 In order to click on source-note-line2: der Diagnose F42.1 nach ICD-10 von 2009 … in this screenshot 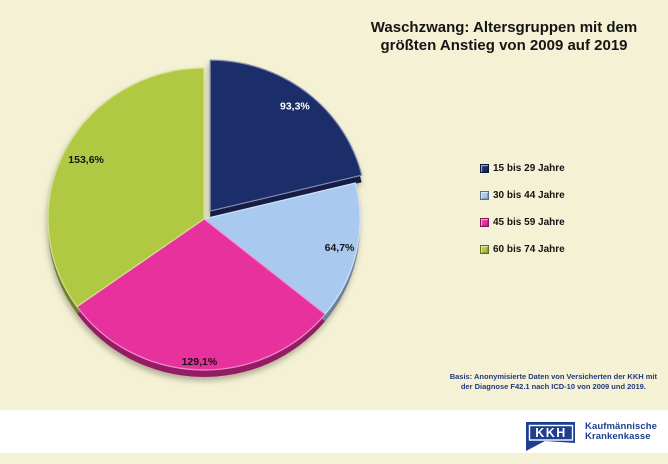, I will do `click(553, 386)`.